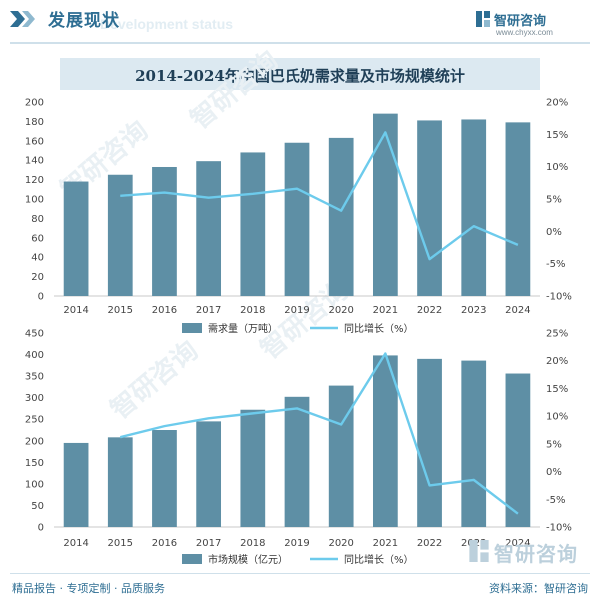 The image size is (600, 600). I want to click on watermark-brand: 智研咨询, so click(528, 552).